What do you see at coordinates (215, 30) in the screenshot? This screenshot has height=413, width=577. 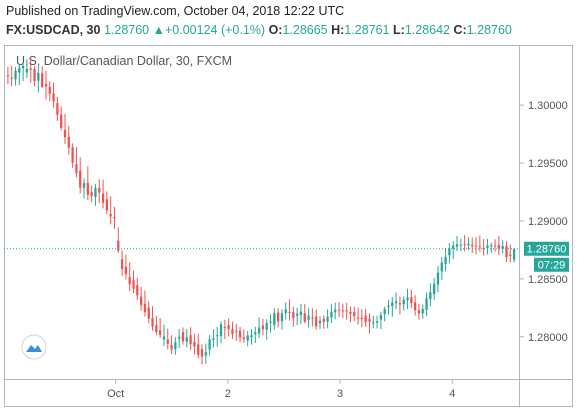 I see `change-value: +0.00124 (+0.1%)` at bounding box center [215, 30].